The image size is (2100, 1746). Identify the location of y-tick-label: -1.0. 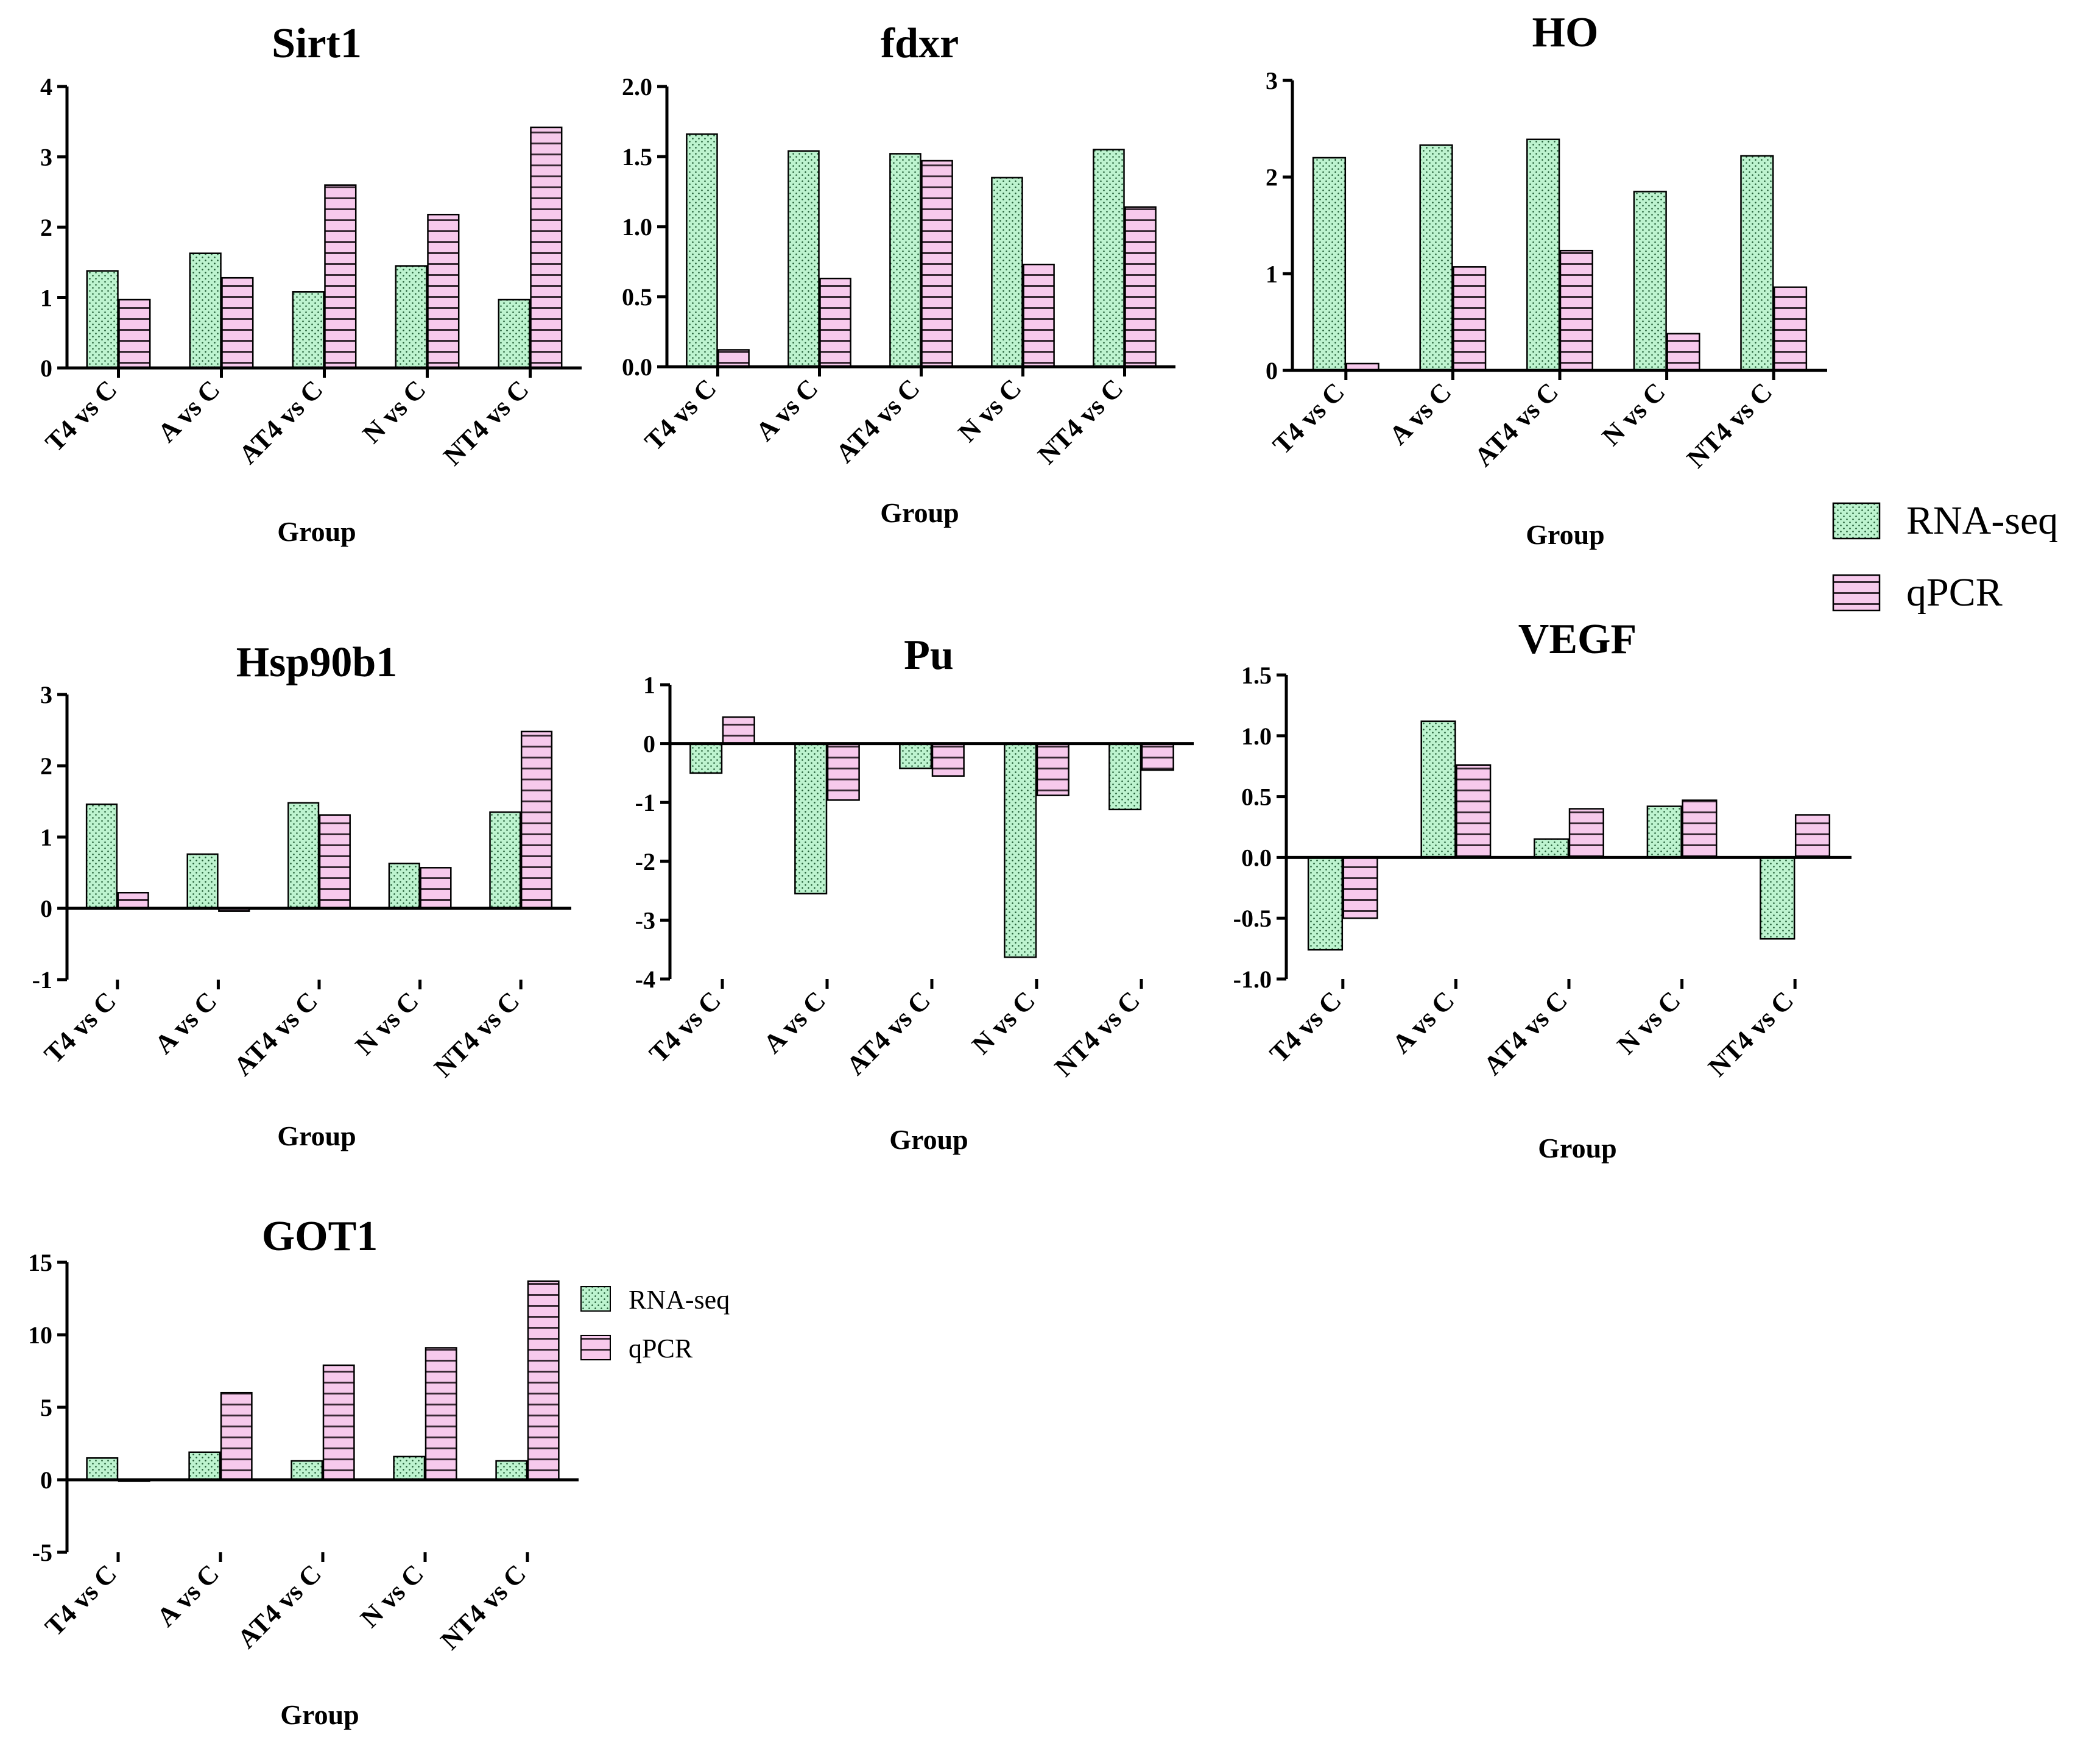
(1253, 979).